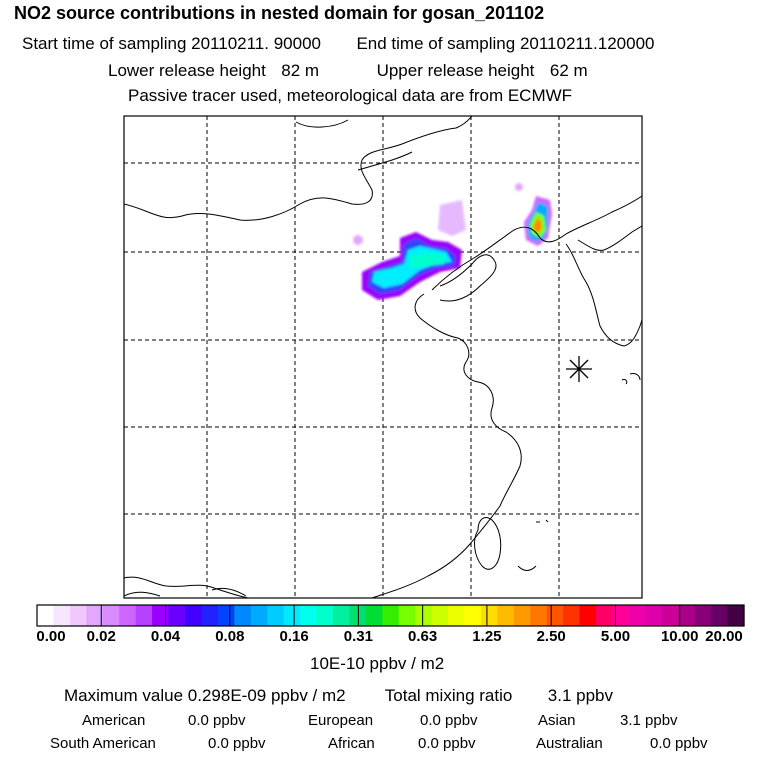 The height and width of the screenshot is (768, 768). I want to click on region-name: European, so click(341, 720).